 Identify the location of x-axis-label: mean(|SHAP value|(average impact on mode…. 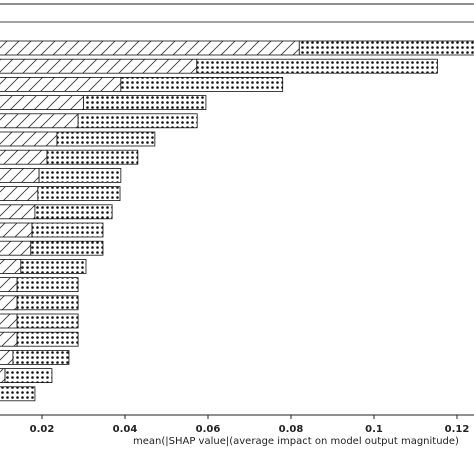
(296, 441).